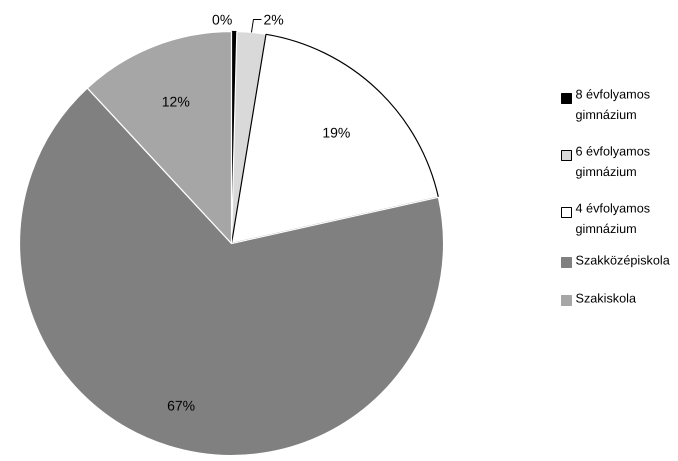 Image resolution: width=678 pixels, height=461 pixels. Describe the element at coordinates (613, 105) in the screenshot. I see `legend-label: 8 évfolyamos gimnázium` at that location.